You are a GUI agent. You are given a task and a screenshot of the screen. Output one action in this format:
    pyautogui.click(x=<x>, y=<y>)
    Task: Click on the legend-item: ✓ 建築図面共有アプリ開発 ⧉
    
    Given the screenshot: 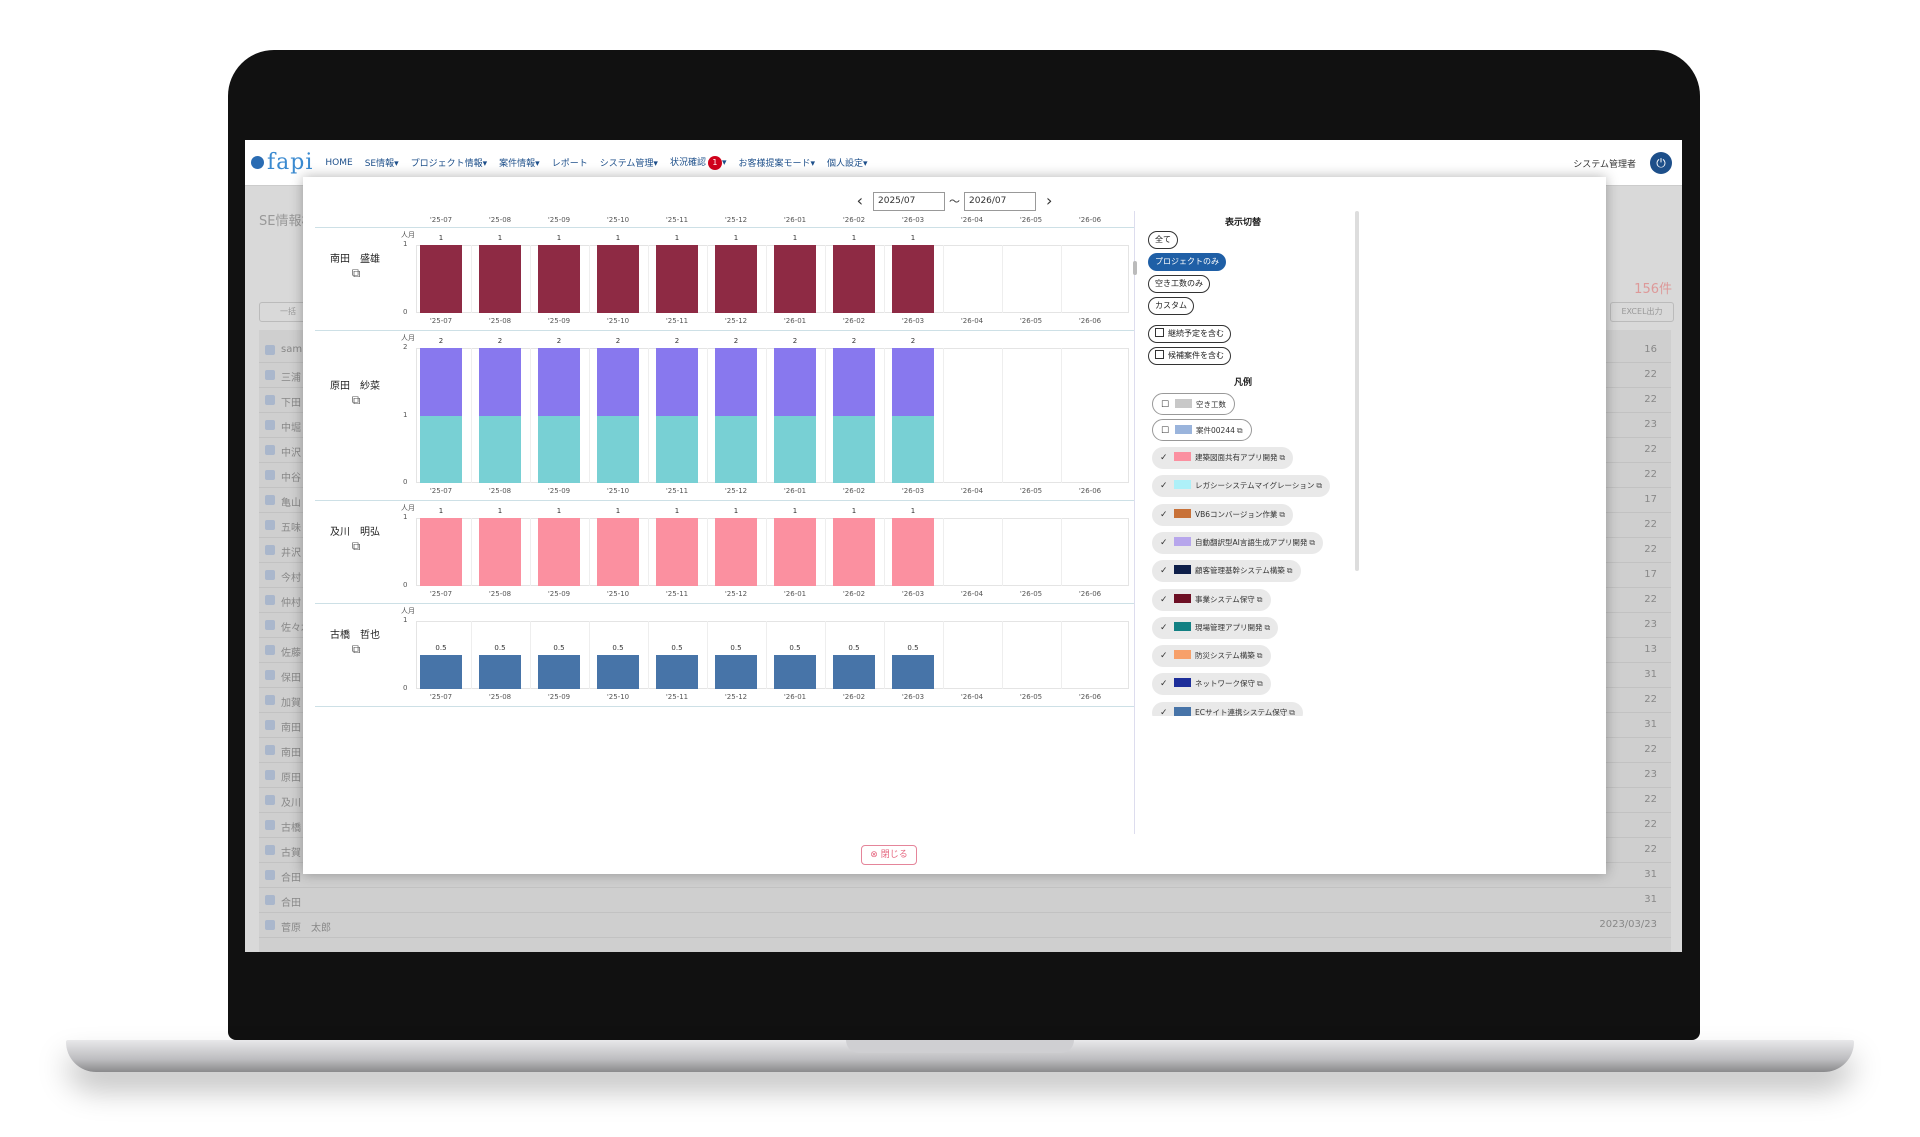 What is the action you would take?
    pyautogui.click(x=1223, y=458)
    